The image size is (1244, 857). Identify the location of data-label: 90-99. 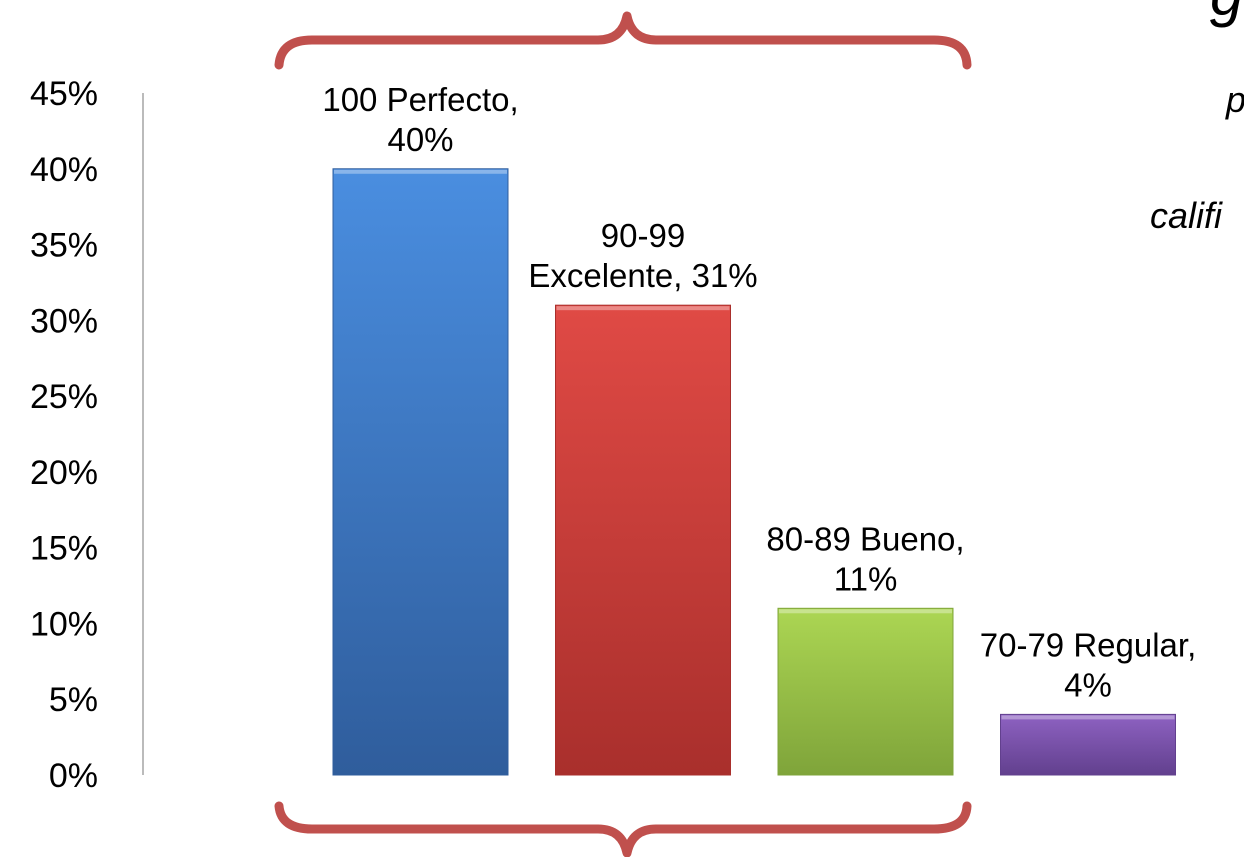
(643, 235).